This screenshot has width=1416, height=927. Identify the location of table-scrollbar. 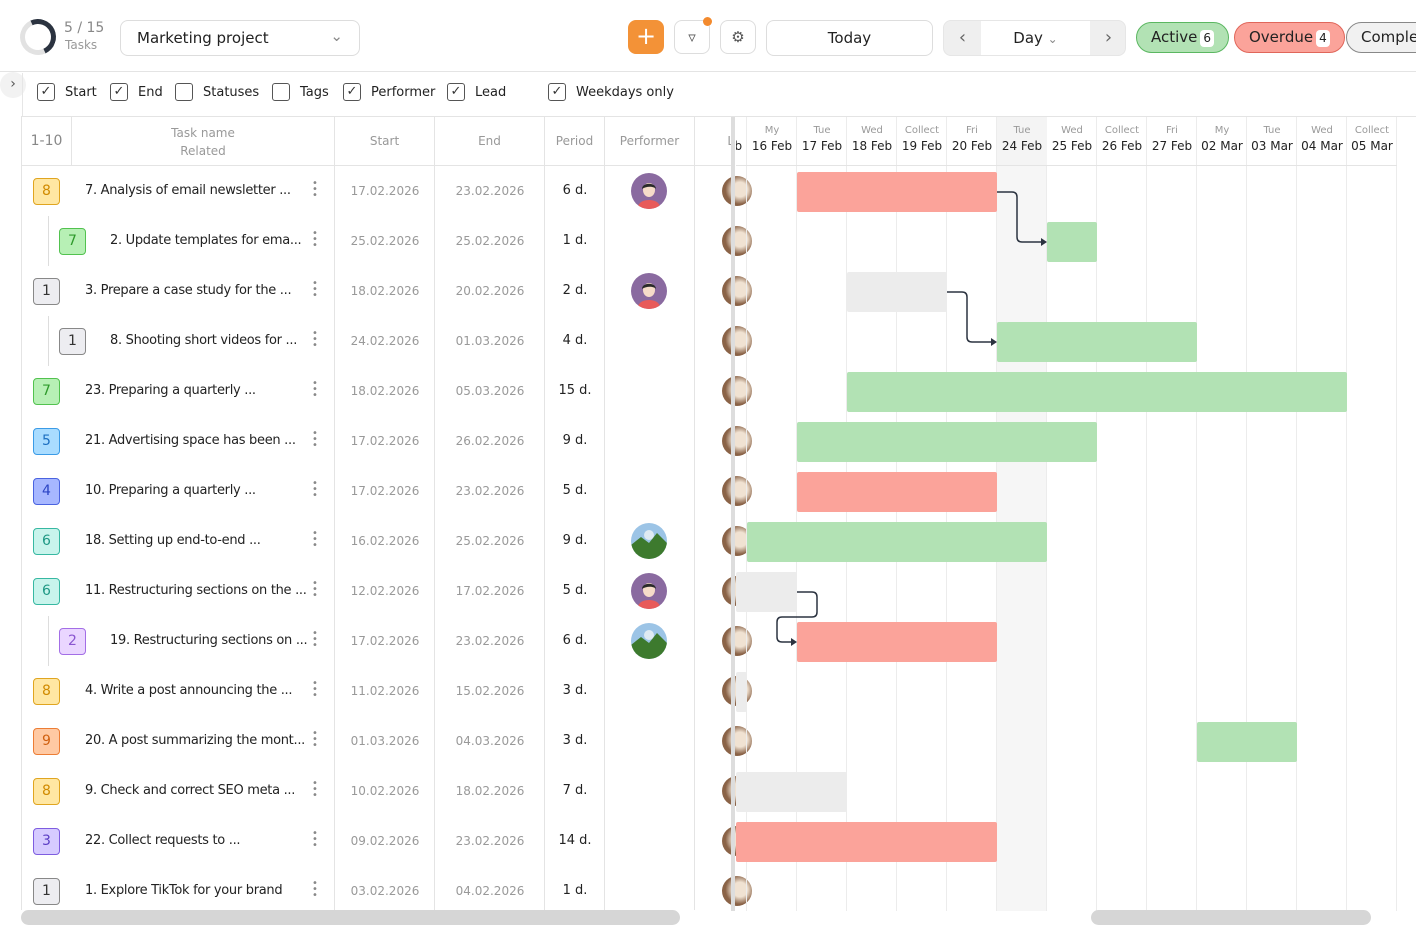
(350, 917).